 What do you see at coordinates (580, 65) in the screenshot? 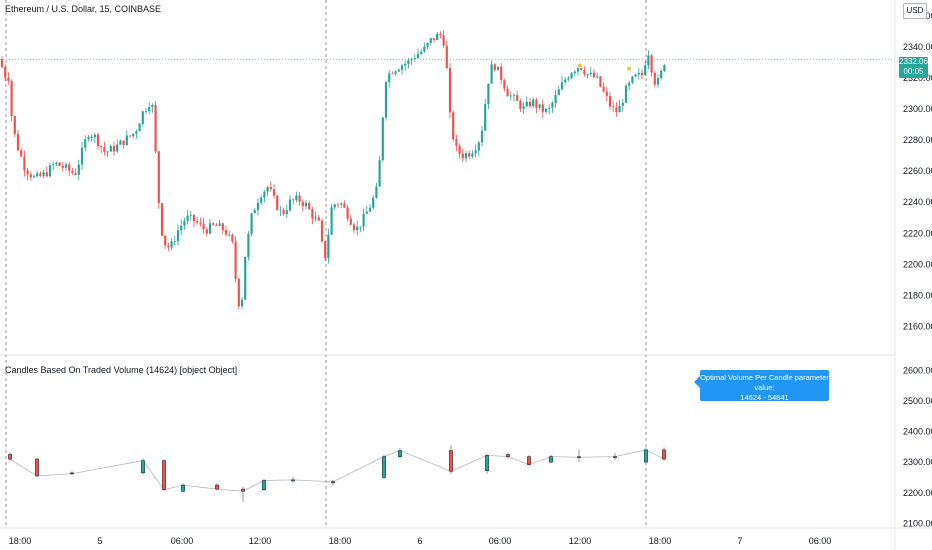
I see `signal-marker` at bounding box center [580, 65].